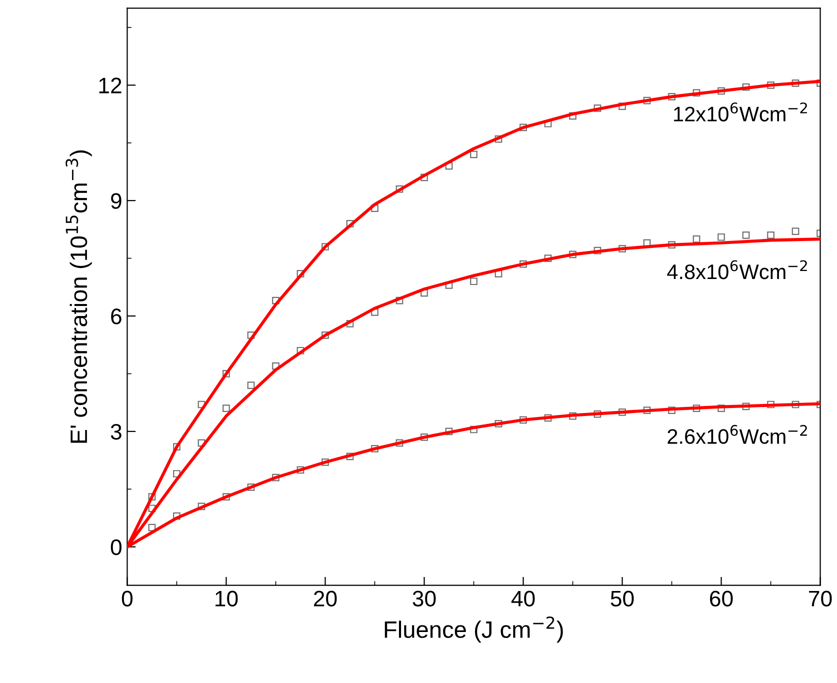  Describe the element at coordinates (110, 86) in the screenshot. I see `y-tick-label: 12` at that location.